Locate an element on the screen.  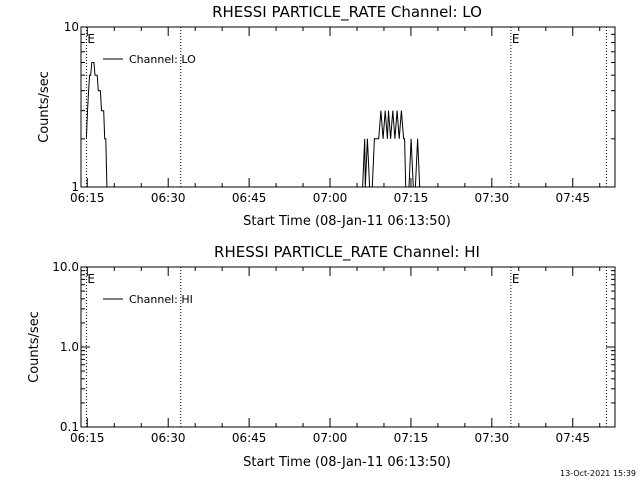
panel-hi-xtick-label: 07:00 is located at coordinates (330, 438).